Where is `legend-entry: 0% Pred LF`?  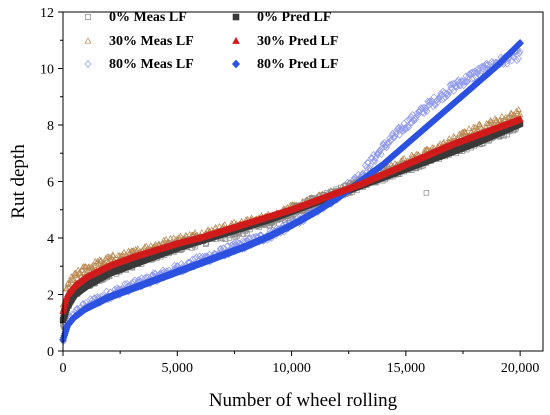
legend-entry: 0% Pred LF is located at coordinates (281, 17).